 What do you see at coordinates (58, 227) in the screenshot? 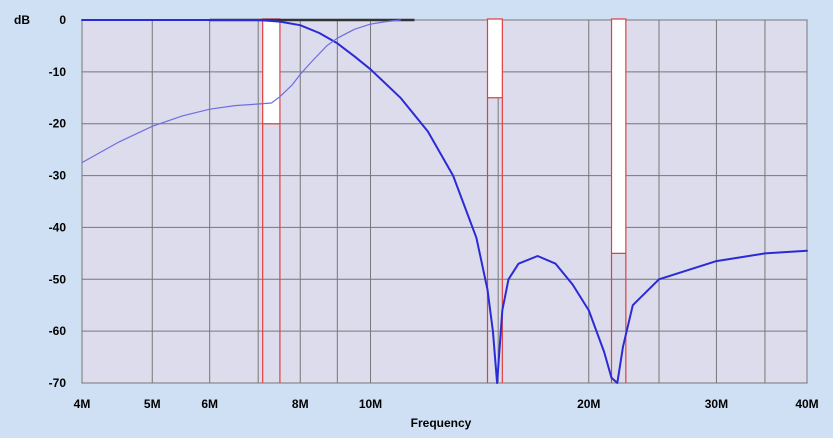
I see `y-tick-label-4: -40` at bounding box center [58, 227].